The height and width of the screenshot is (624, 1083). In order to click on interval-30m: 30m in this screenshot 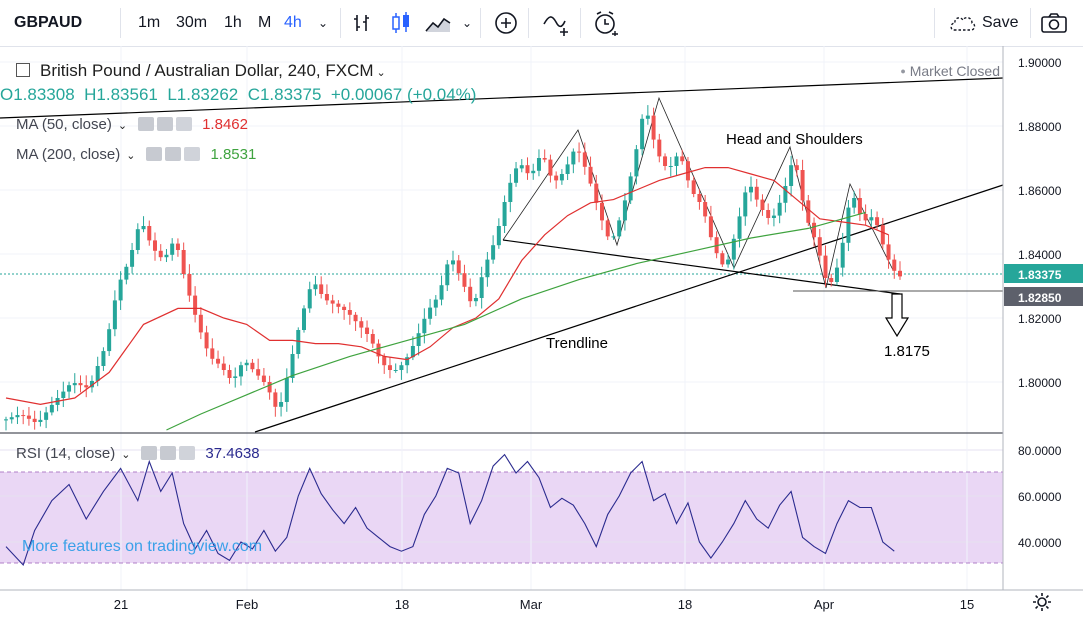, I will do `click(192, 22)`.